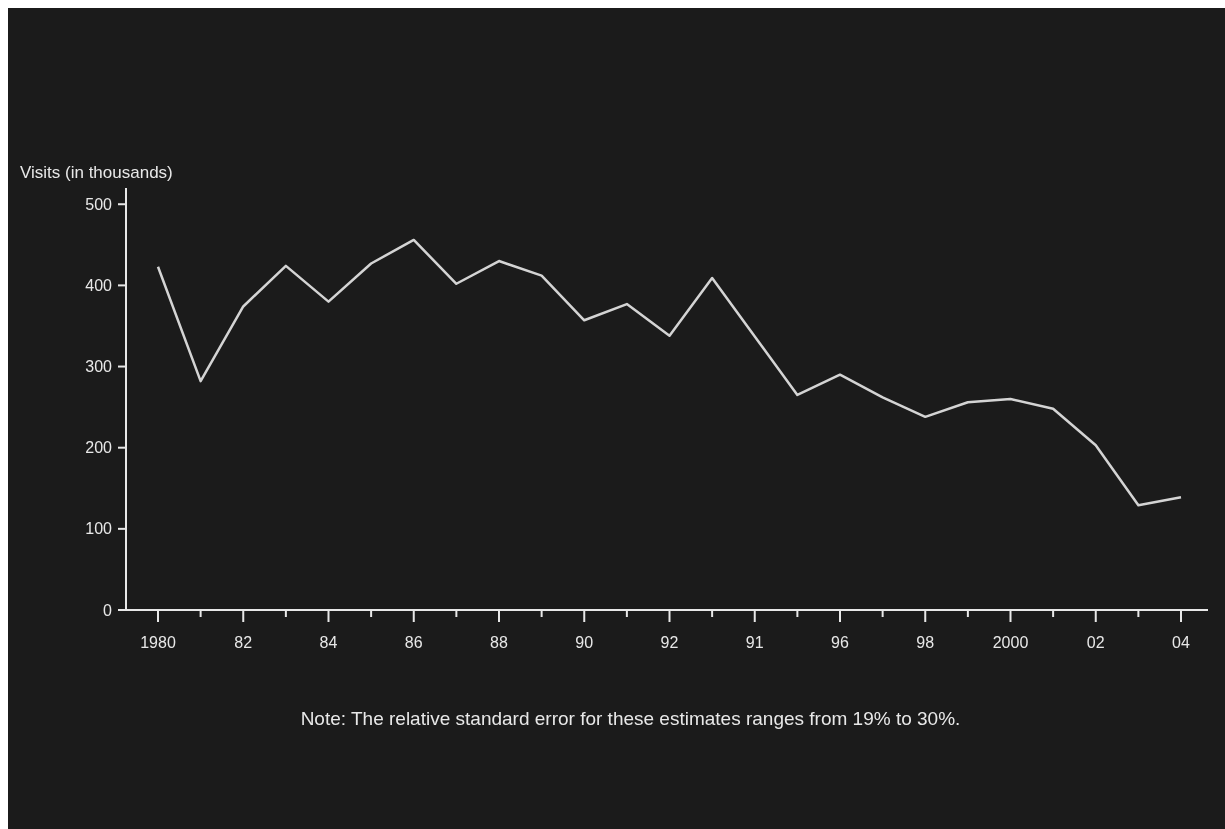 Image resolution: width=1225 pixels, height=829 pixels. I want to click on y-tick-label: 400, so click(99, 285).